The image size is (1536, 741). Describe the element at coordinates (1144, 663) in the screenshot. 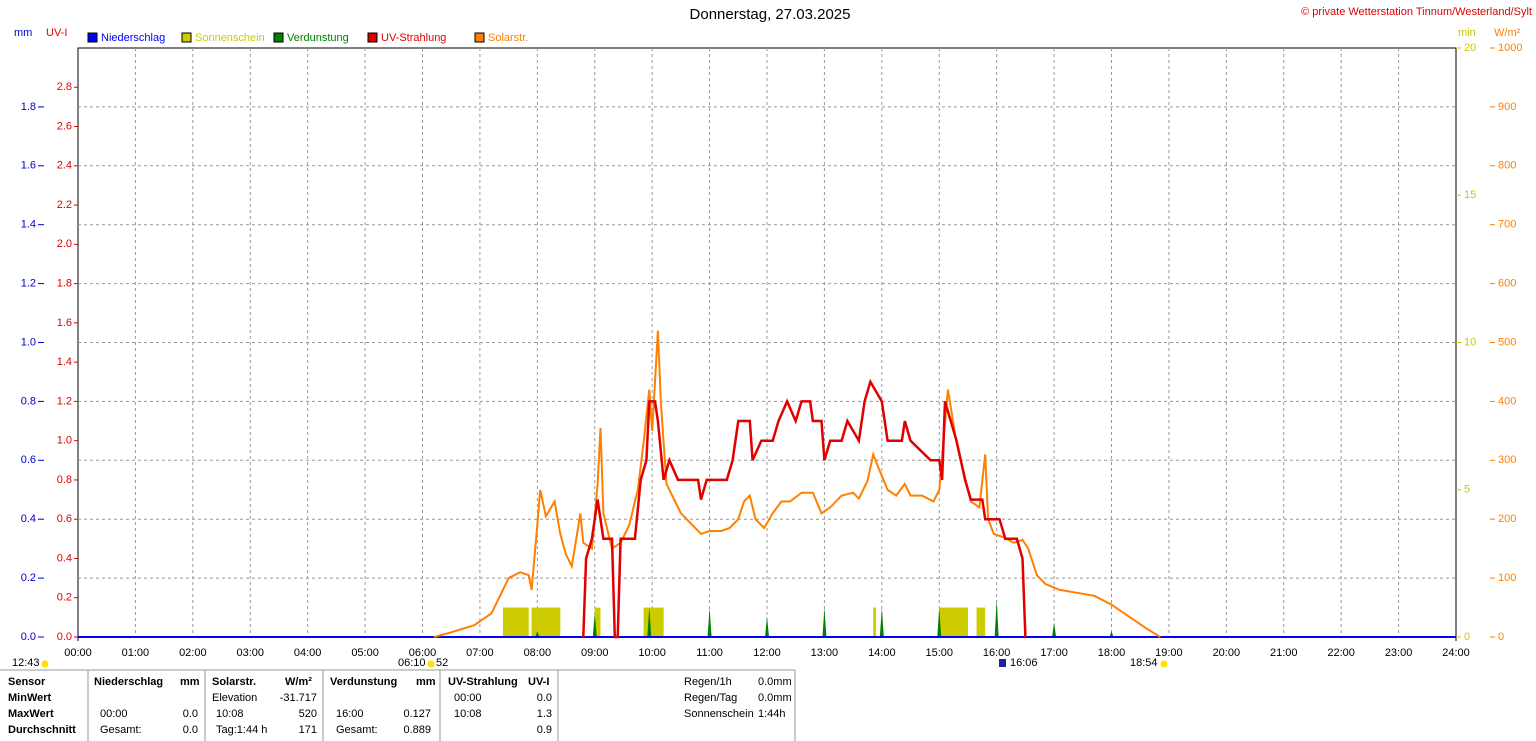

I see `time-annotation: 18:54` at that location.